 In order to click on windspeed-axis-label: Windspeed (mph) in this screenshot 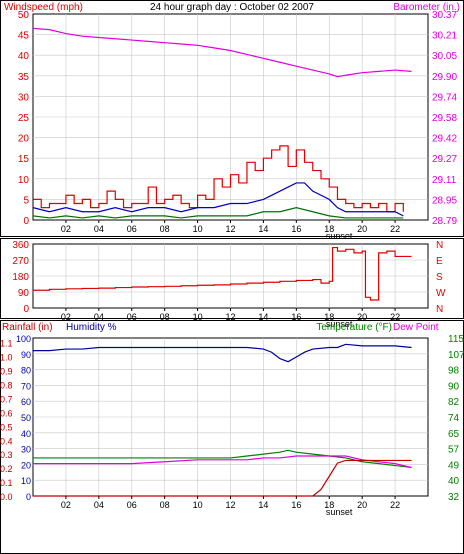, I will do `click(43, 7)`.